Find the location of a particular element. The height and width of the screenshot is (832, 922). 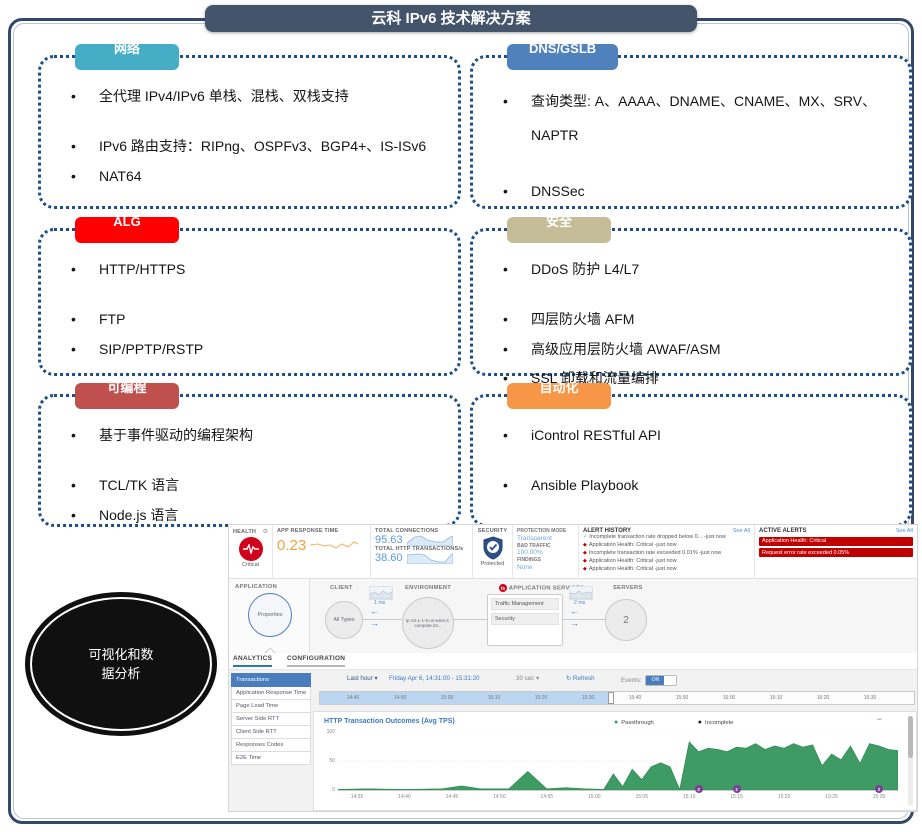

timeline-tick: 16:10 is located at coordinates (776, 698).